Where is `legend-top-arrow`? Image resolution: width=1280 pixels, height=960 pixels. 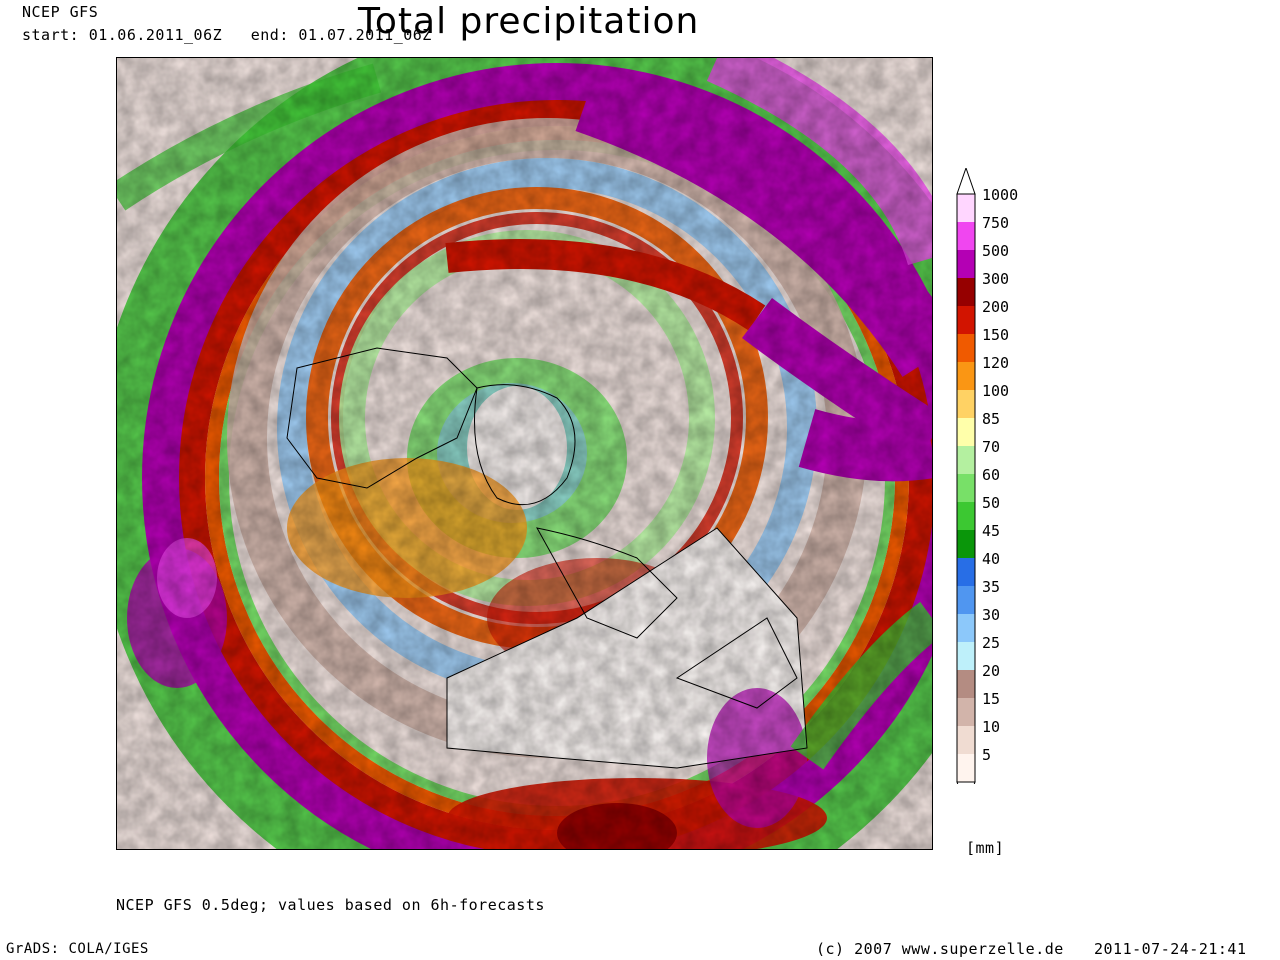
legend-top-arrow is located at coordinates (966, 181).